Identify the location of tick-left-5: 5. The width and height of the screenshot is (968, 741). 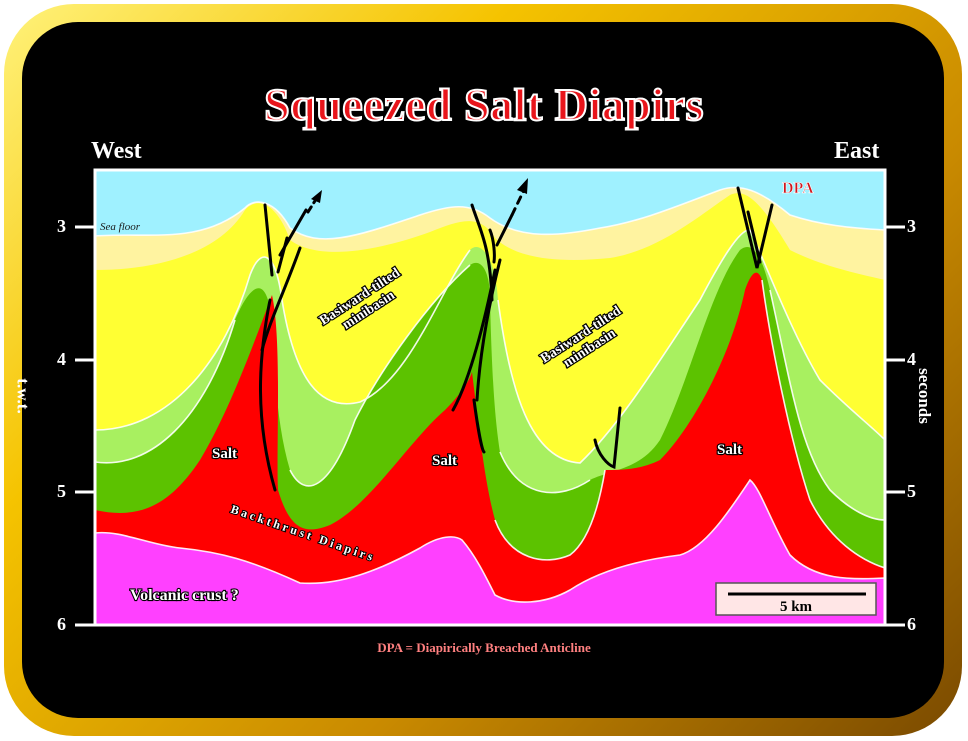
(61, 491).